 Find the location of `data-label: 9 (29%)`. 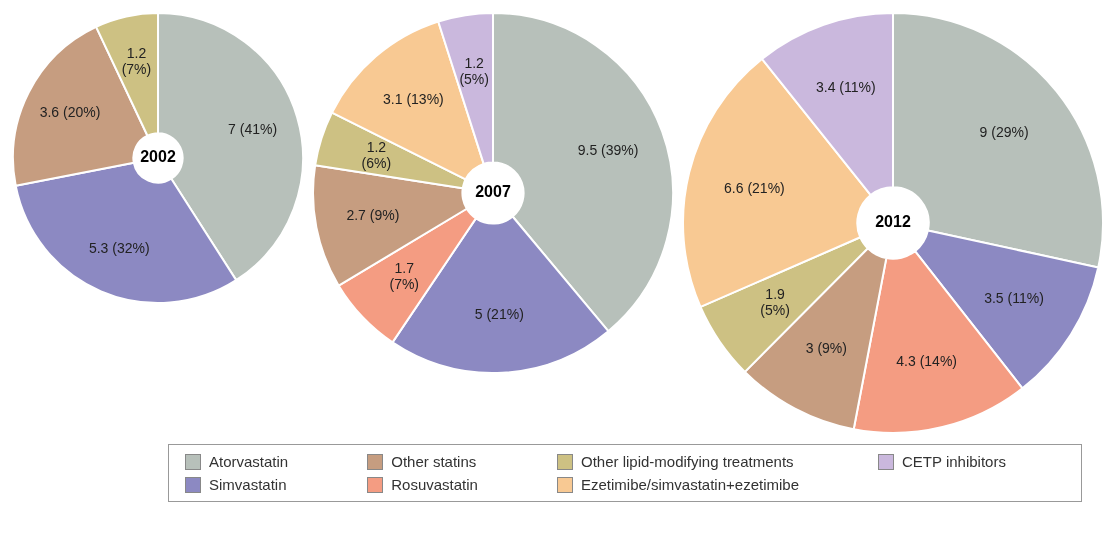

data-label: 9 (29%) is located at coordinates (1004, 132).